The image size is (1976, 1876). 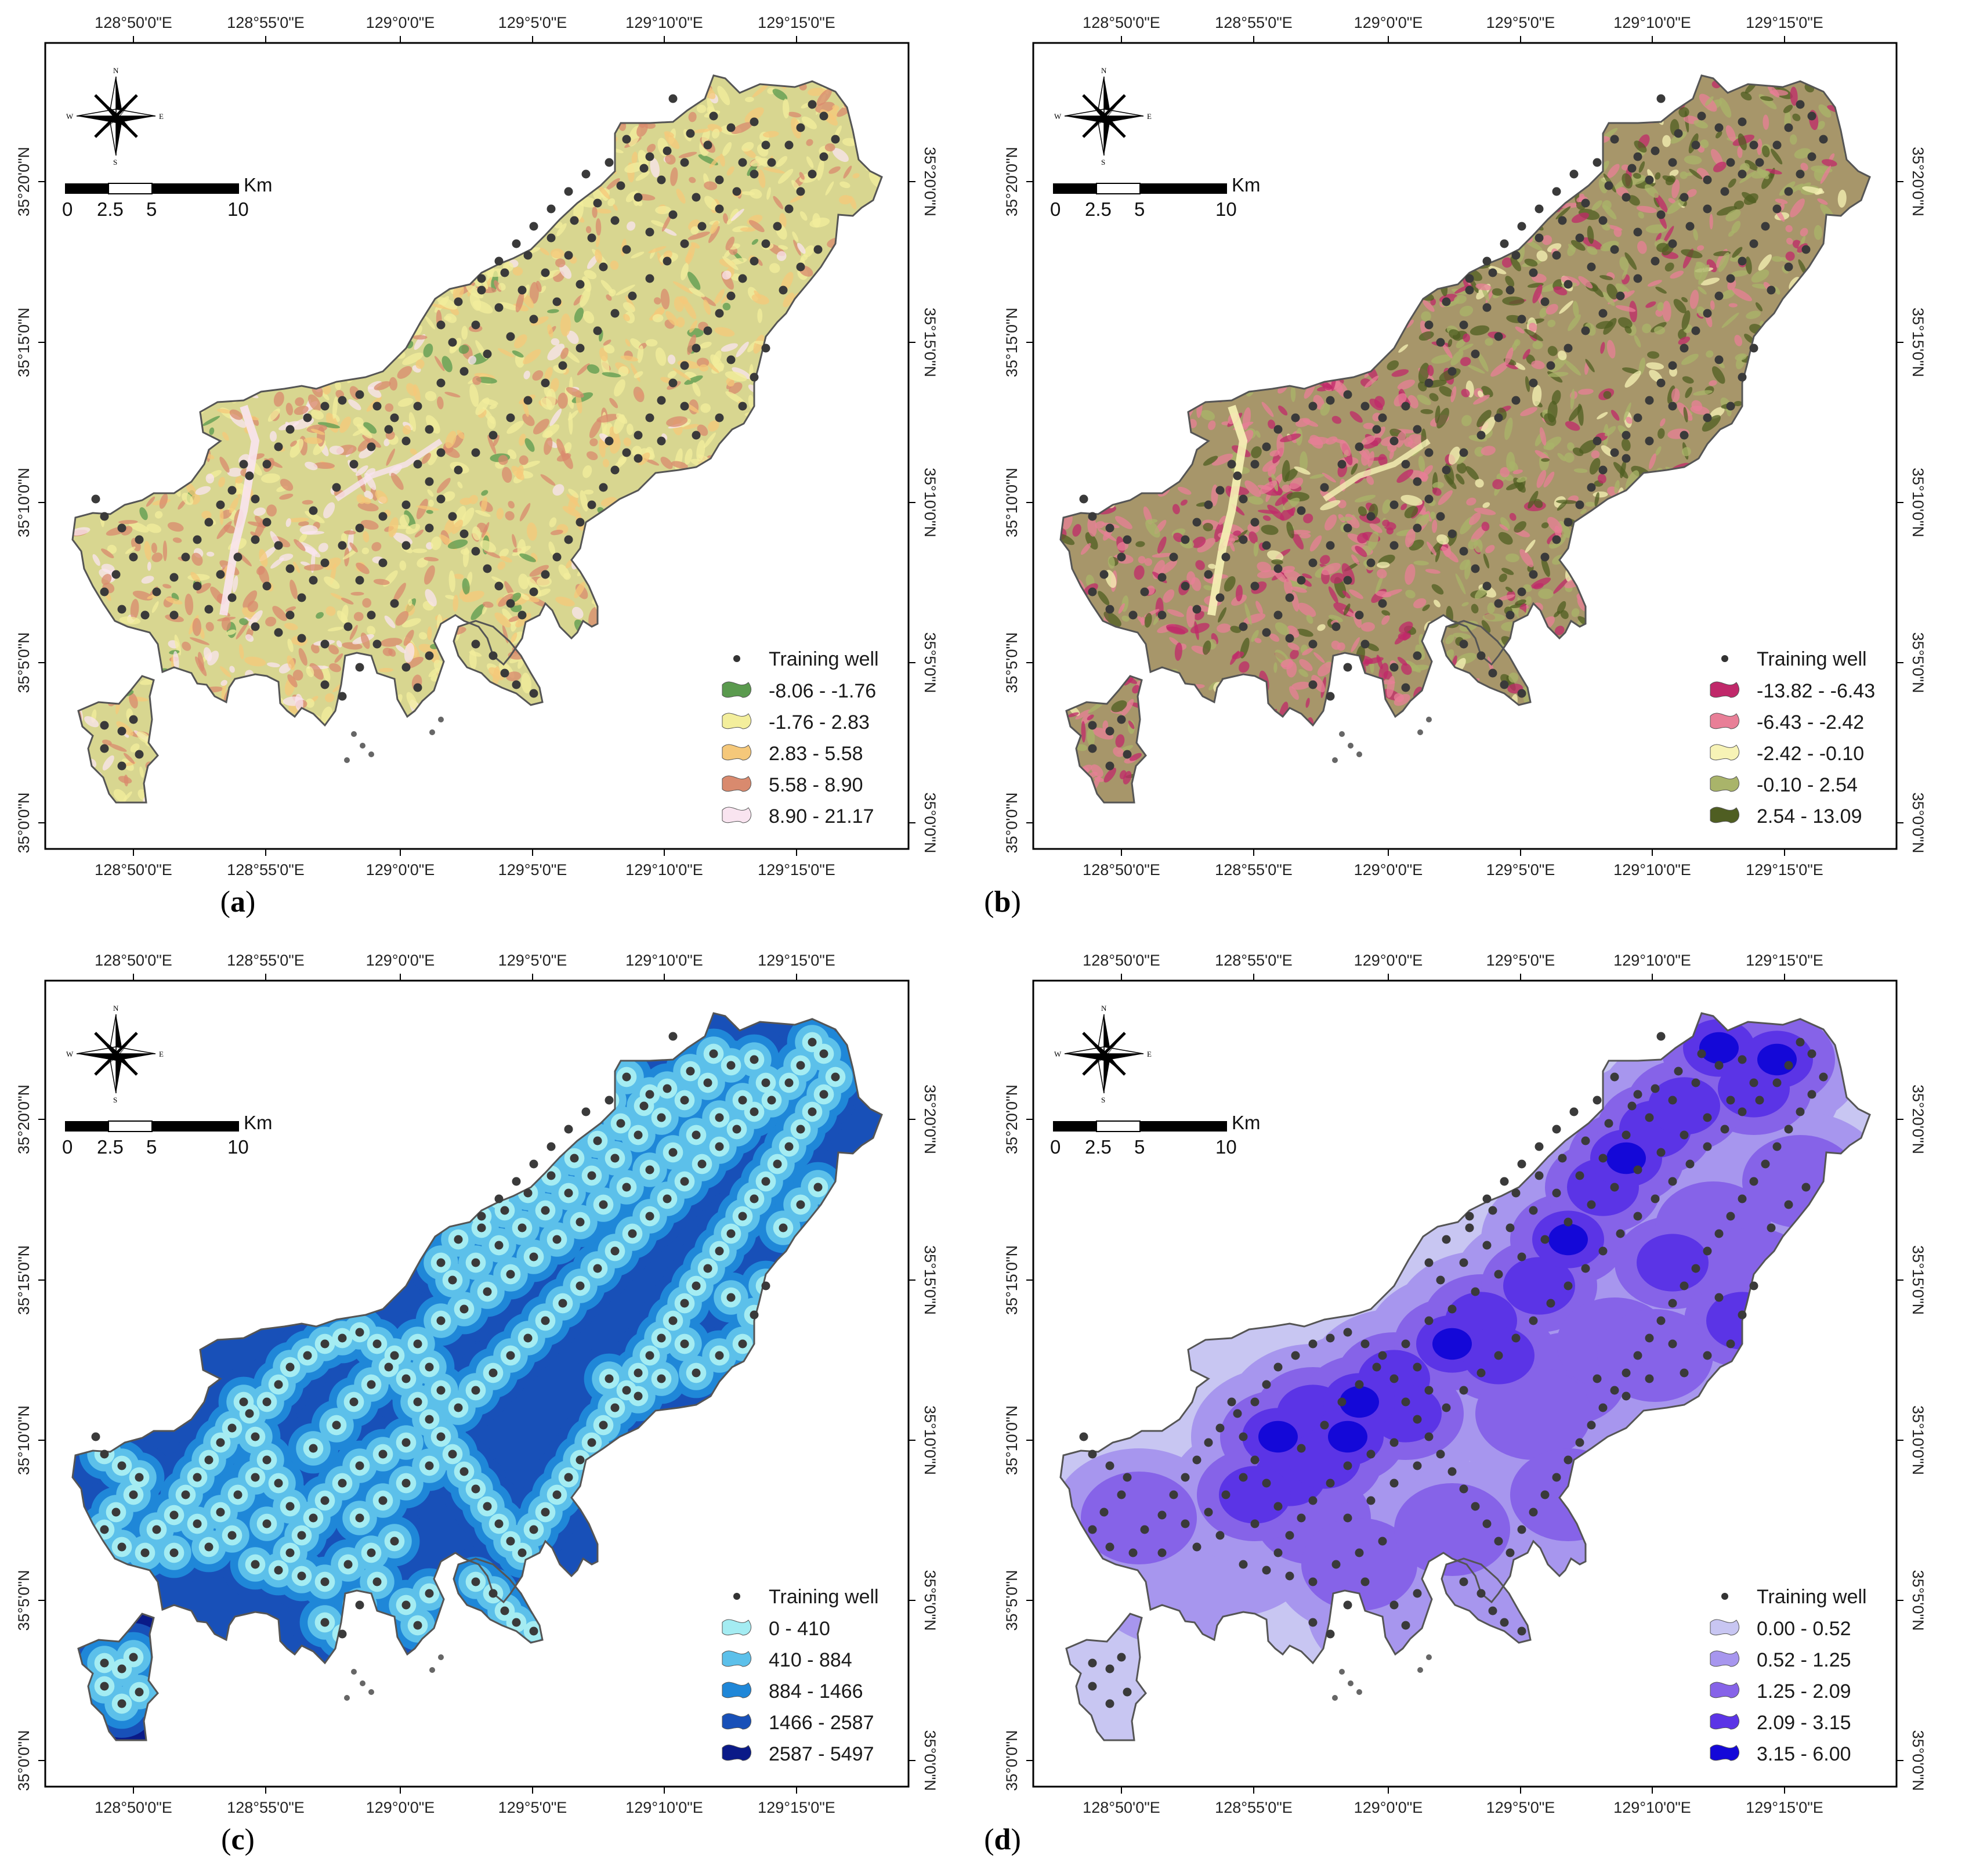 What do you see at coordinates (796, 960) in the screenshot?
I see `lon-label-top: 129°15'0"E` at bounding box center [796, 960].